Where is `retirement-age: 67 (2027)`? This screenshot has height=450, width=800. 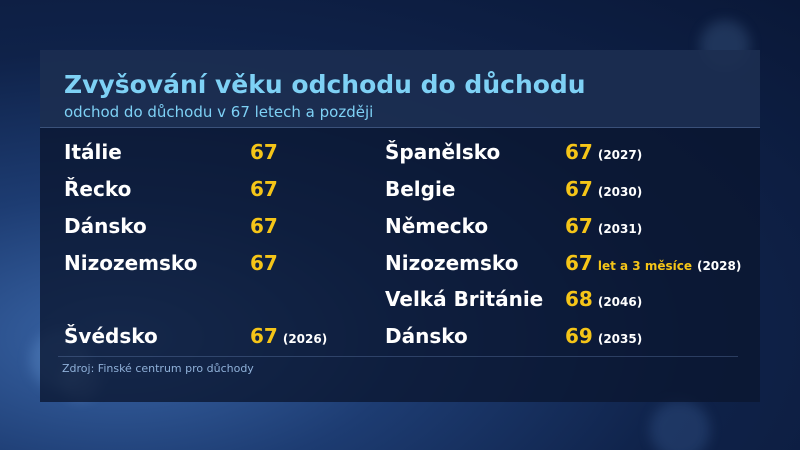 retirement-age: 67 (2027) is located at coordinates (604, 152).